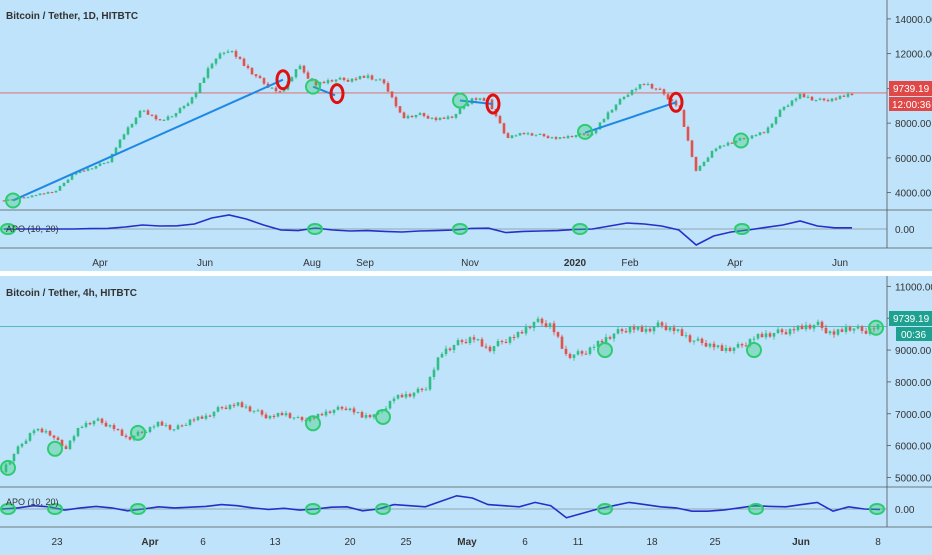 This screenshot has height=555, width=932. I want to click on daily-time-tag, so click(910, 104).